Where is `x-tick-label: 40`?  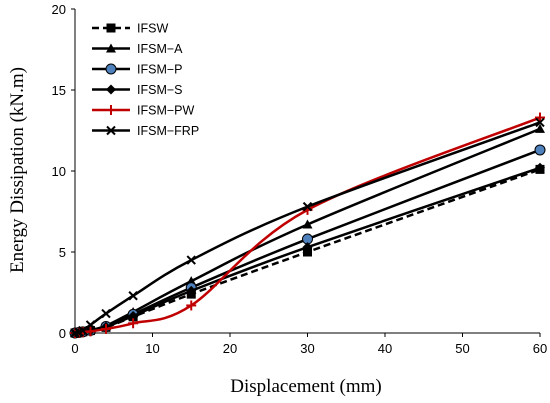 x-tick-label: 40 is located at coordinates (385, 348).